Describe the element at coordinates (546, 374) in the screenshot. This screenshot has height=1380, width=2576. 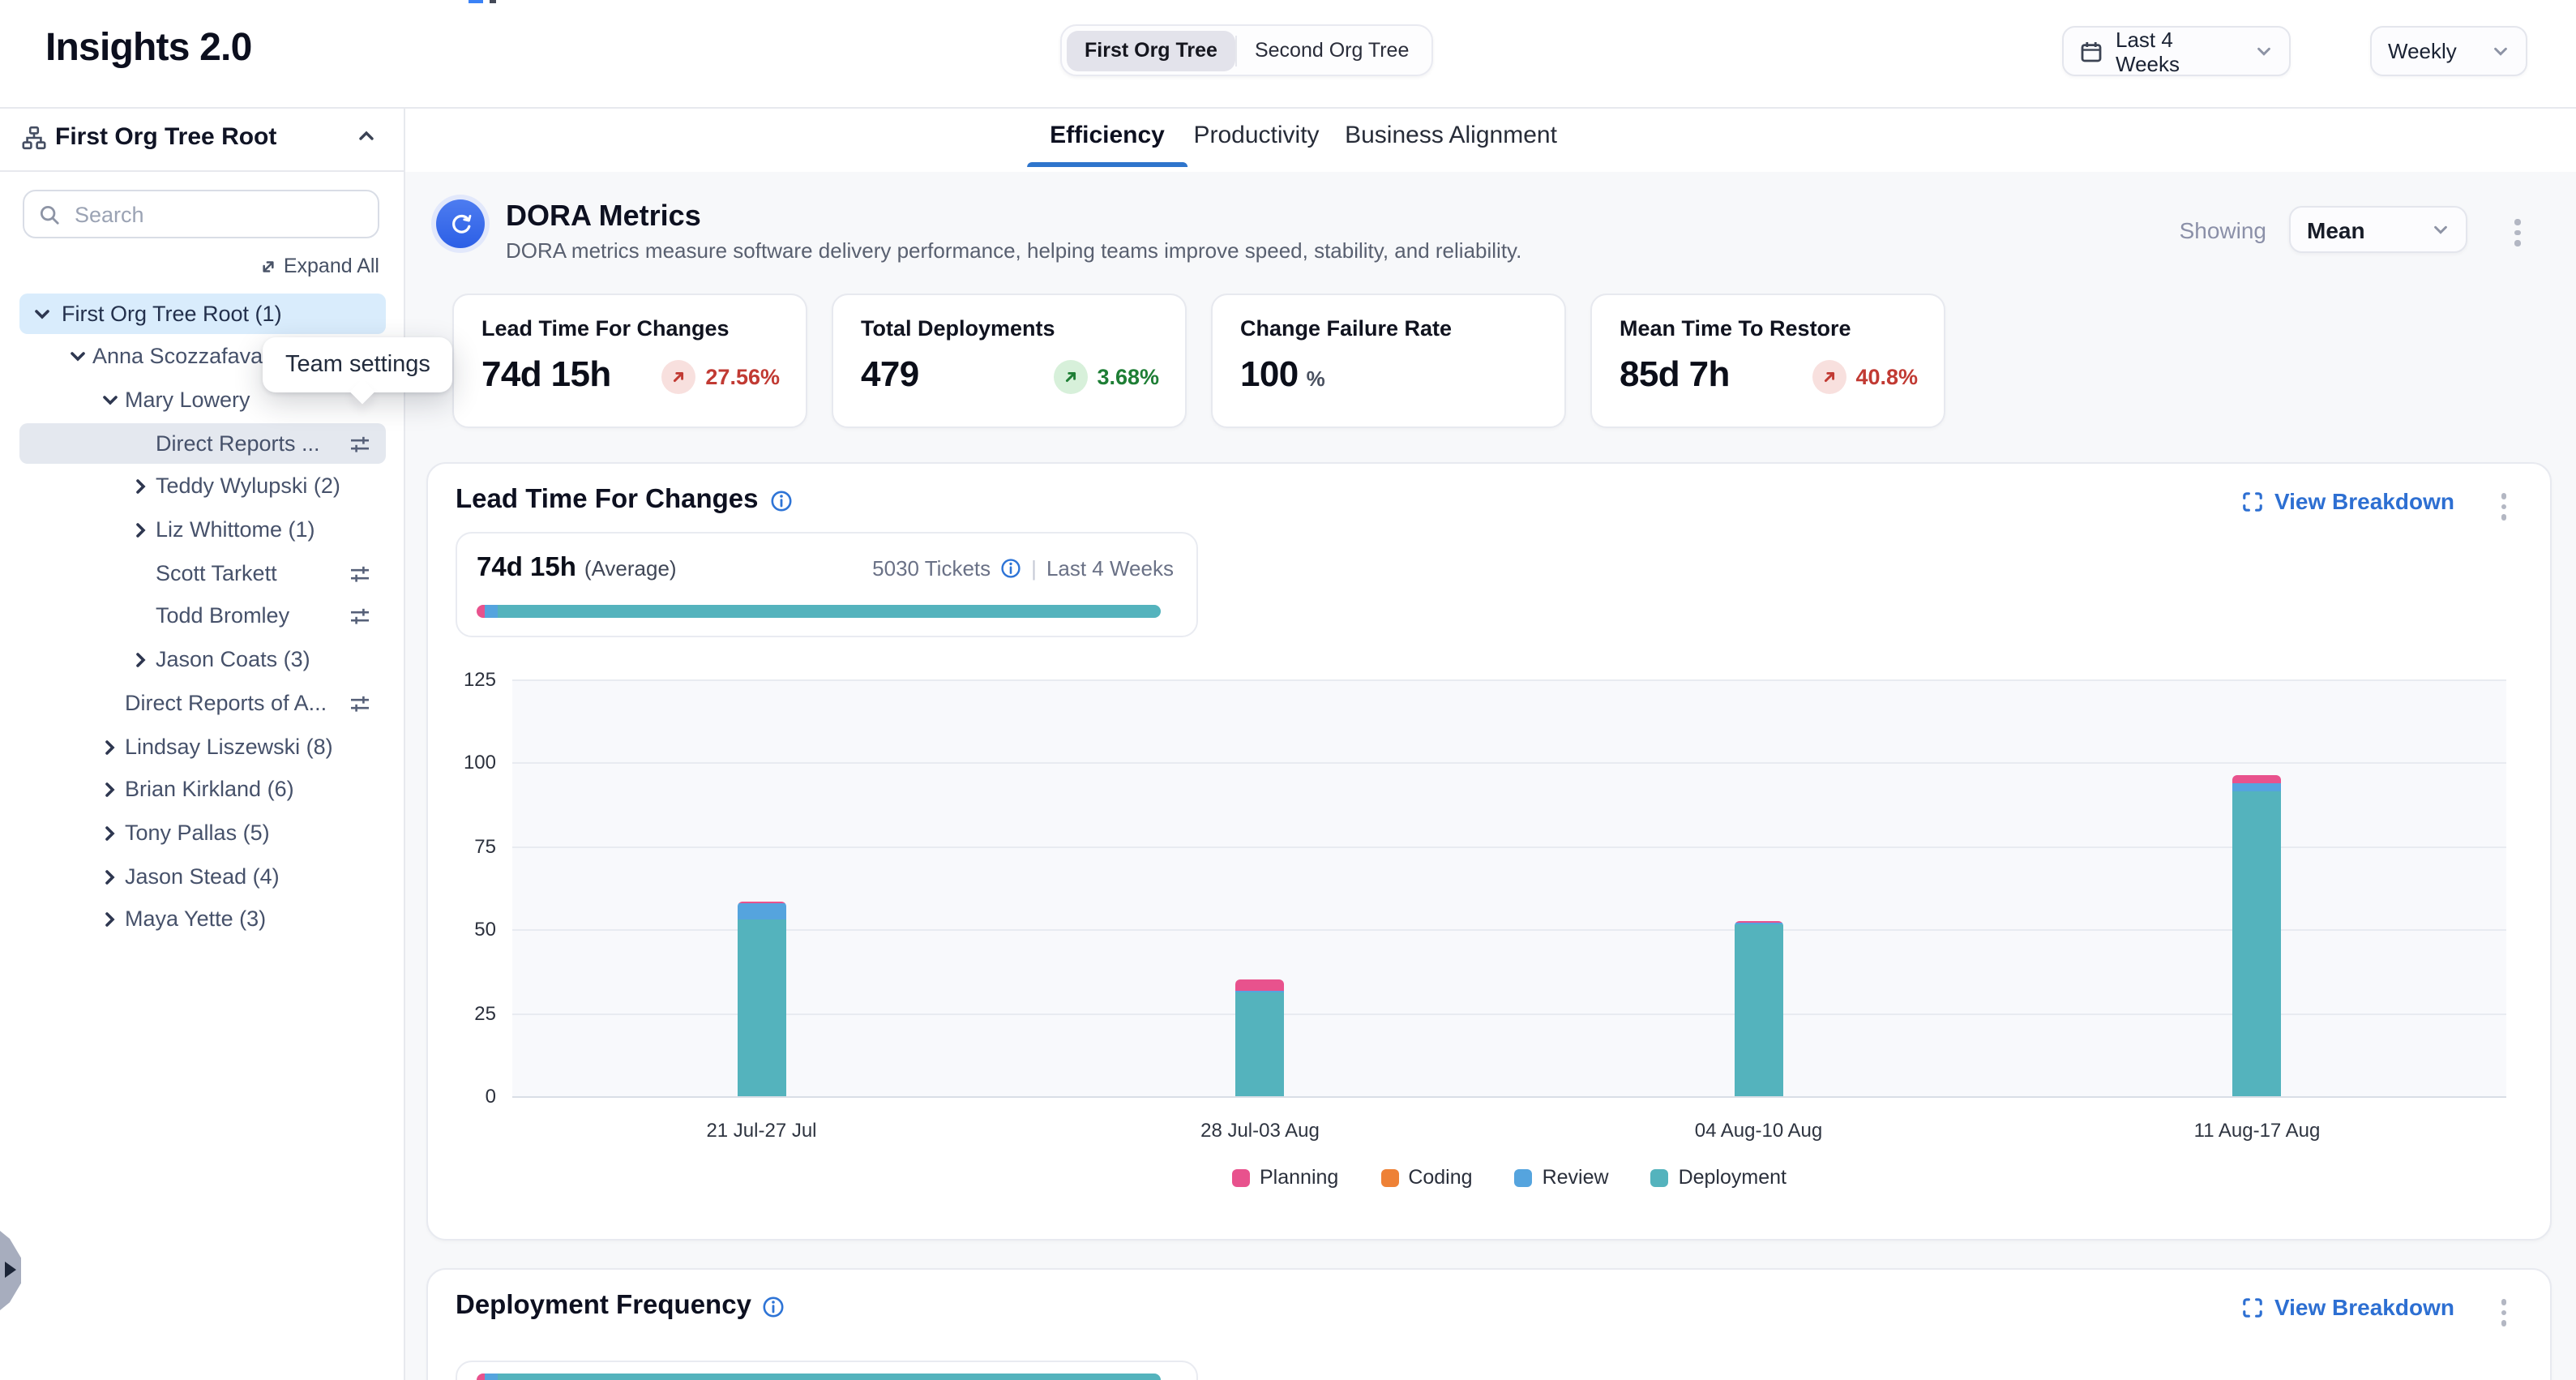
I see `metric-value: 74d 15h` at that location.